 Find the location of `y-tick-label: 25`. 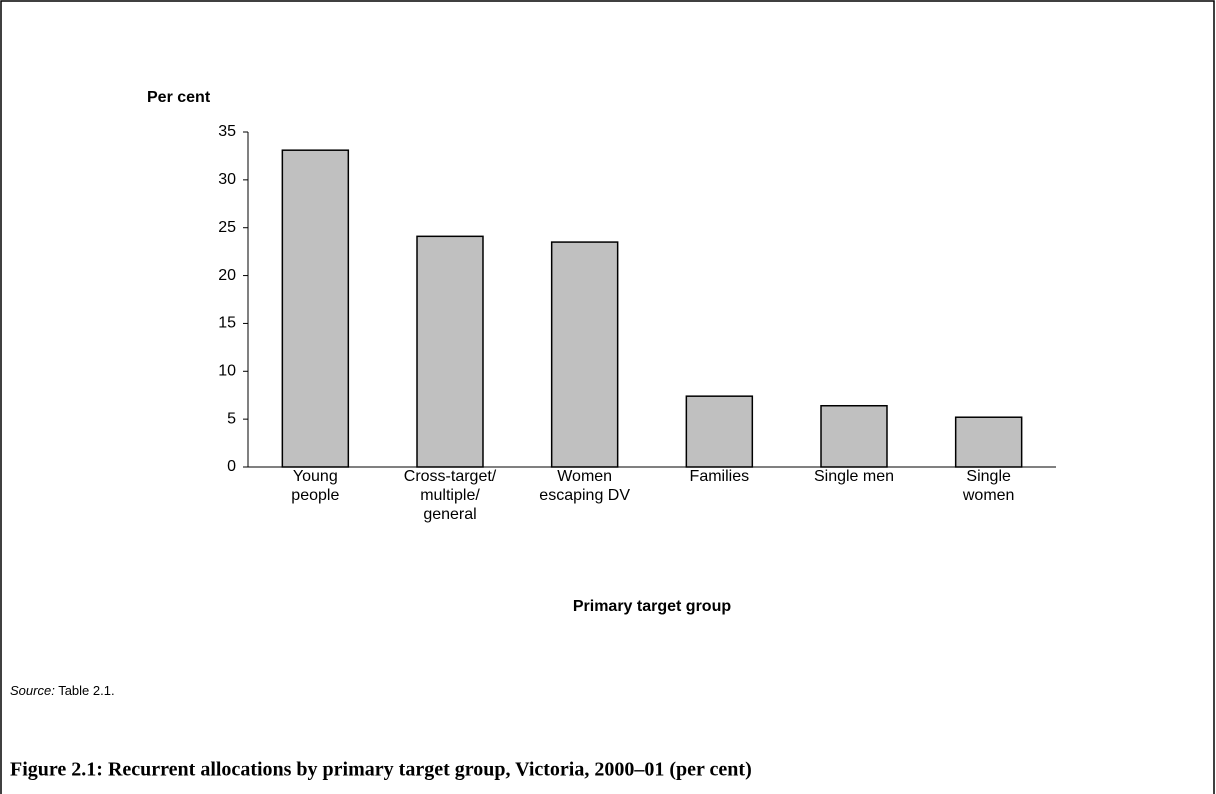

y-tick-label: 25 is located at coordinates (227, 227).